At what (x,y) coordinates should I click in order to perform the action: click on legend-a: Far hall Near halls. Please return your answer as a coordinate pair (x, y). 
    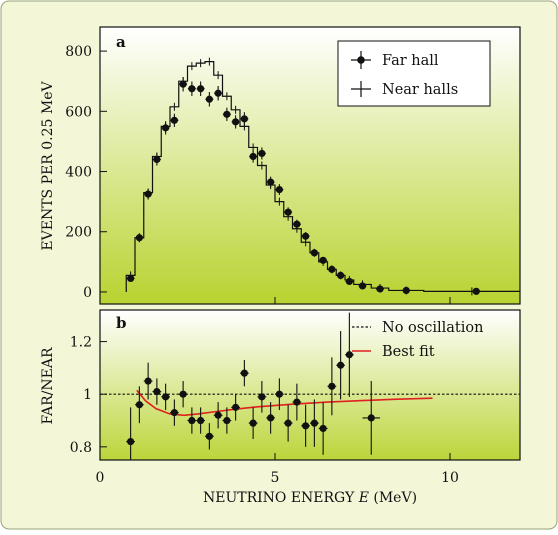
    Looking at the image, I should click on (414, 73).